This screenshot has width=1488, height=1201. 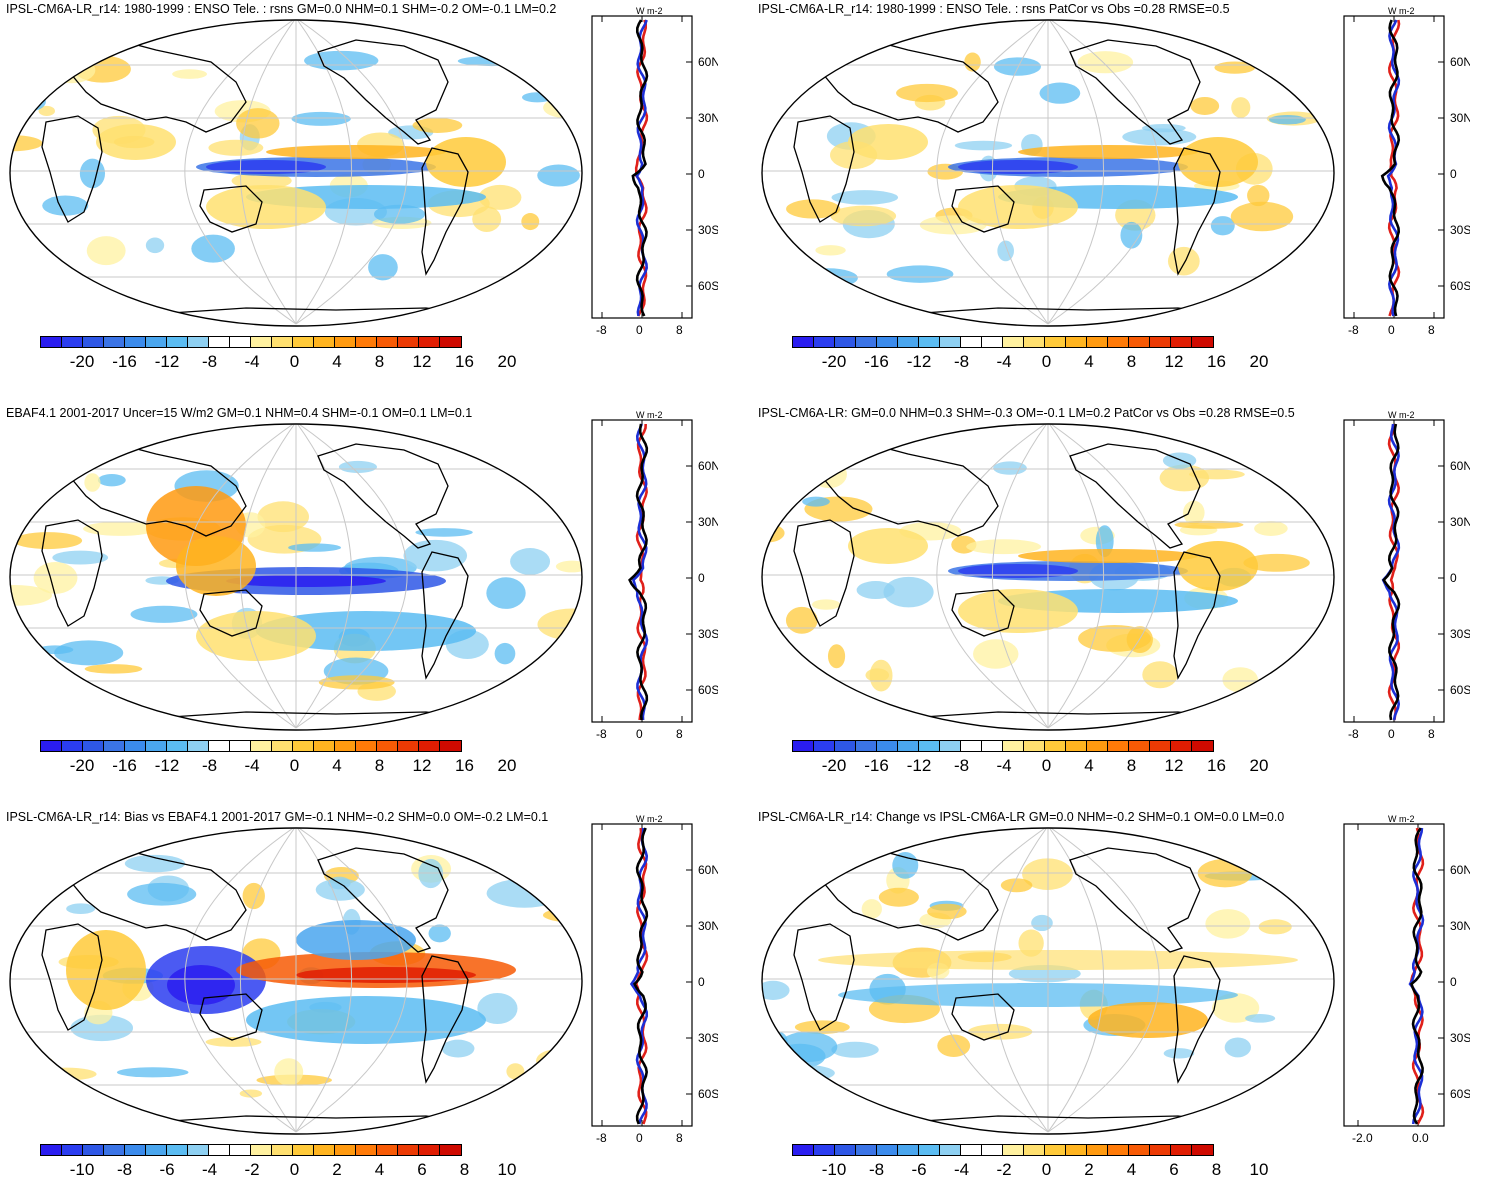 What do you see at coordinates (1174, 361) in the screenshot?
I see `colorbar-label: 12` at bounding box center [1174, 361].